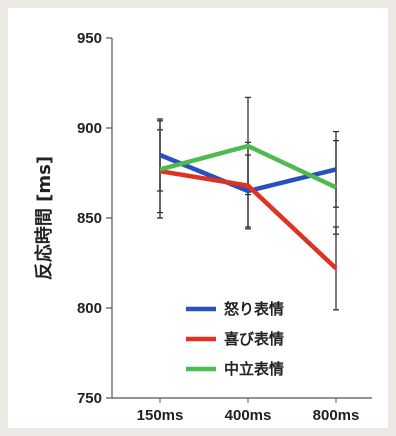 Image resolution: width=396 pixels, height=436 pixels. What do you see at coordinates (254, 339) in the screenshot?
I see `legend-label: 喜び表情` at bounding box center [254, 339].